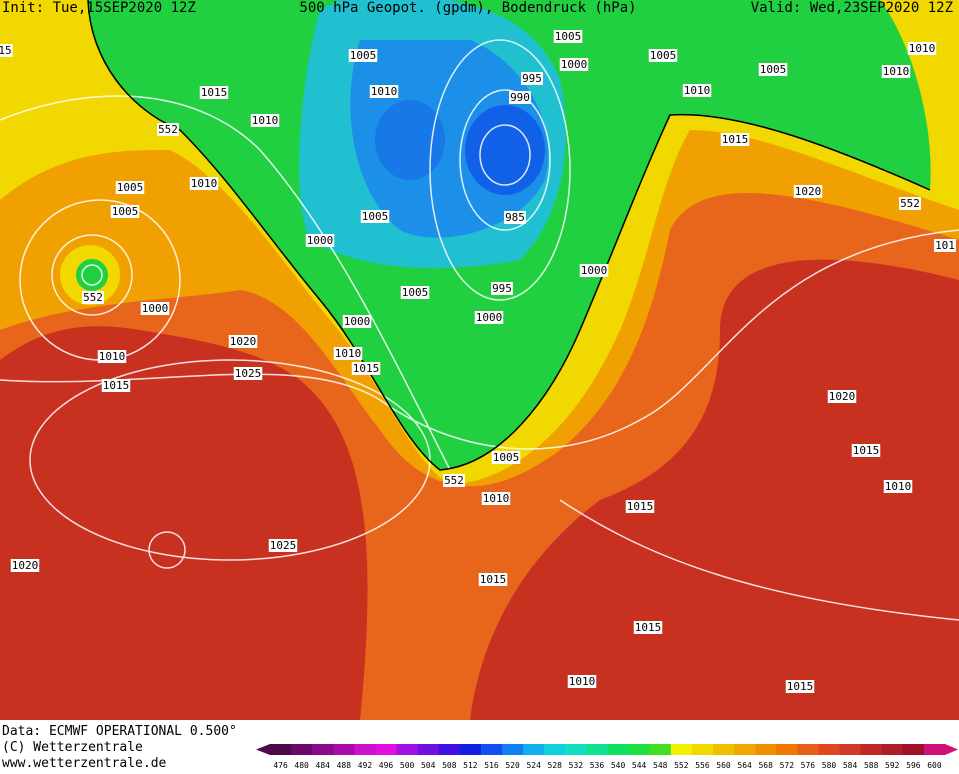 Image resolution: width=959 pixels, height=774 pixels. What do you see at coordinates (765, 765) in the screenshot?
I see `colorbar-tick-label: 568` at bounding box center [765, 765].